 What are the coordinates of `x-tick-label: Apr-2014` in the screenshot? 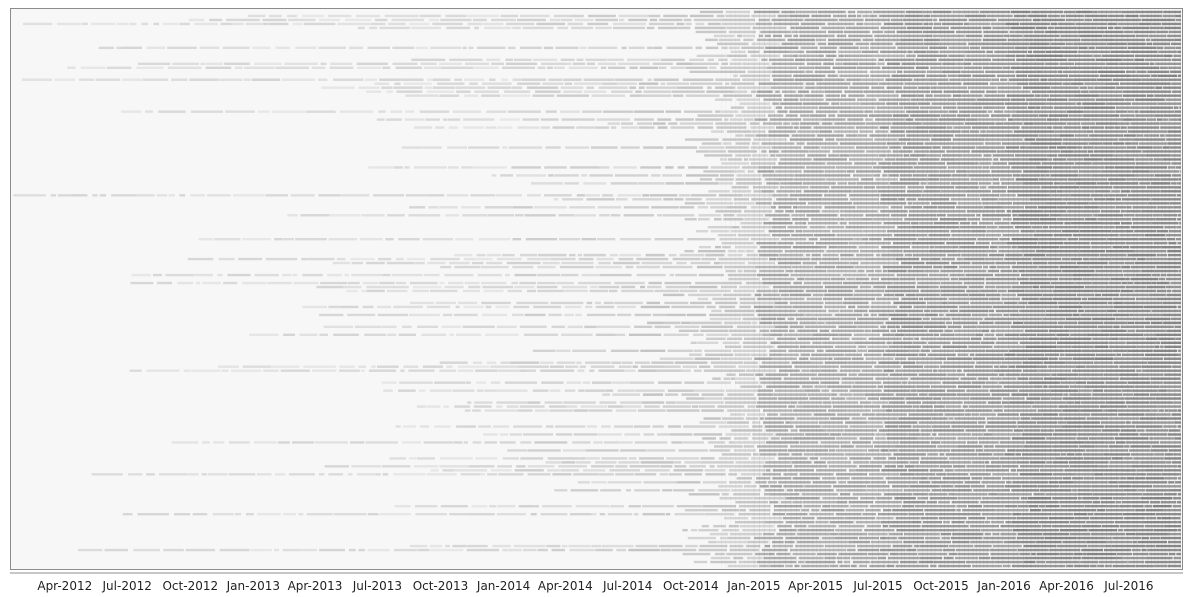 It's located at (565, 586).